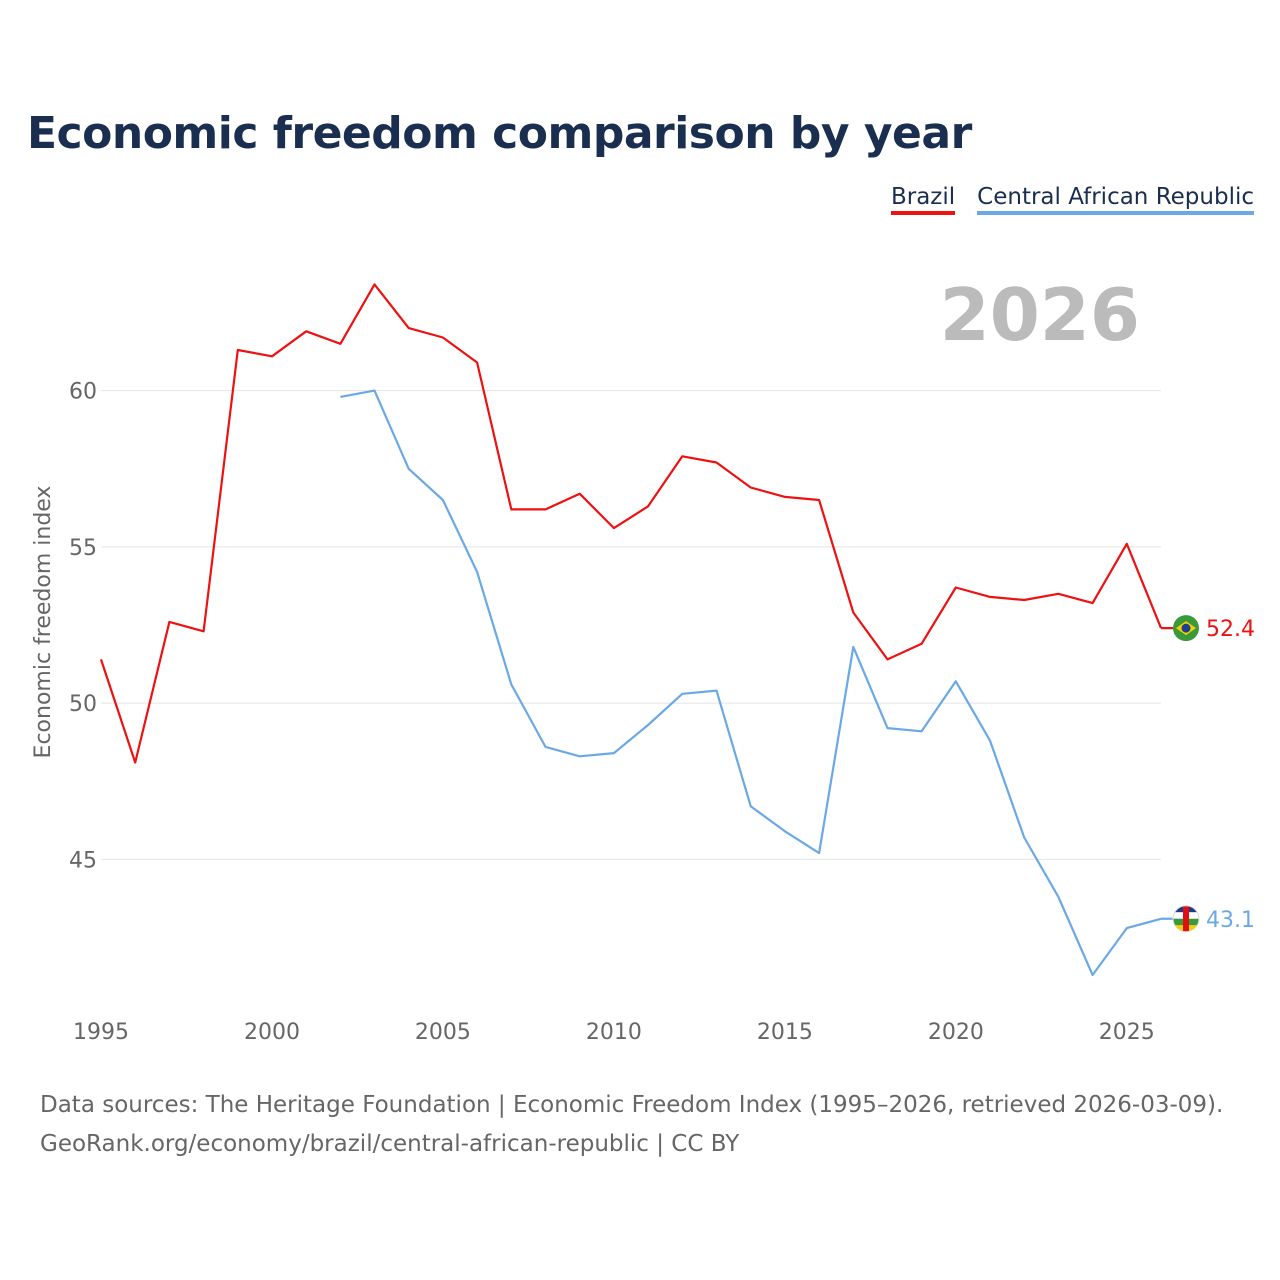 The width and height of the screenshot is (1280, 1280). Describe the element at coordinates (1127, 1032) in the screenshot. I see `x-tick-label: 2025` at that location.